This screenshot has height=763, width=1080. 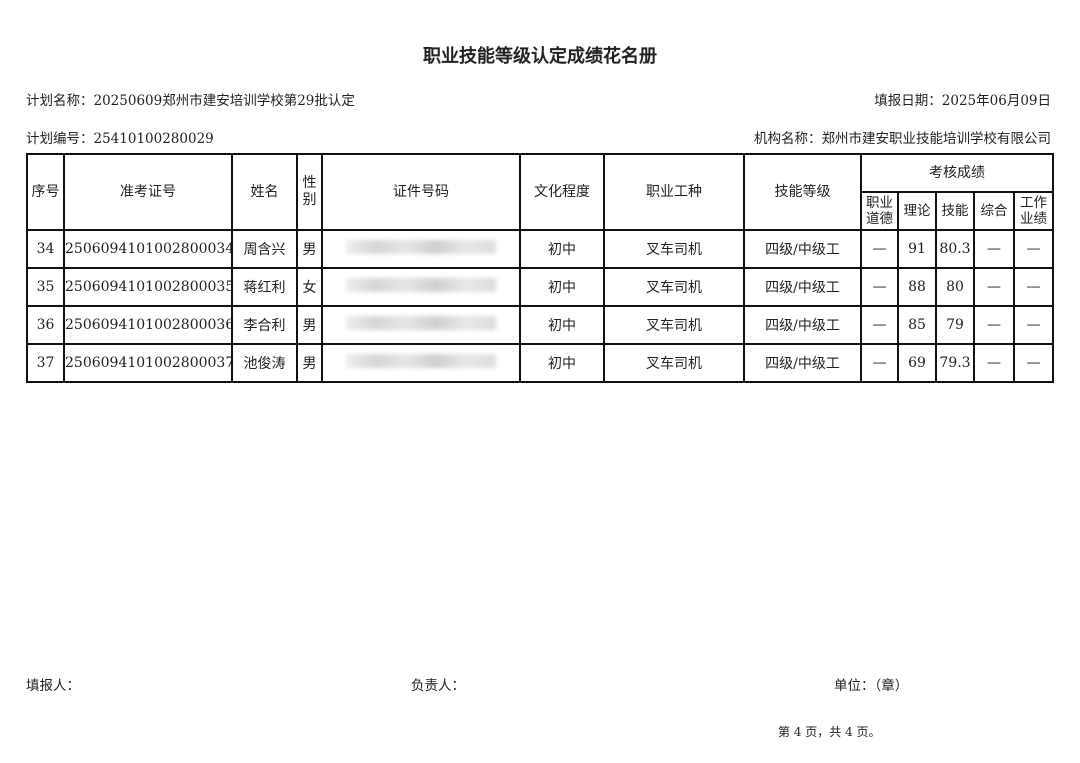 What do you see at coordinates (955, 325) in the screenshot?
I see `cell-skill: 79` at bounding box center [955, 325].